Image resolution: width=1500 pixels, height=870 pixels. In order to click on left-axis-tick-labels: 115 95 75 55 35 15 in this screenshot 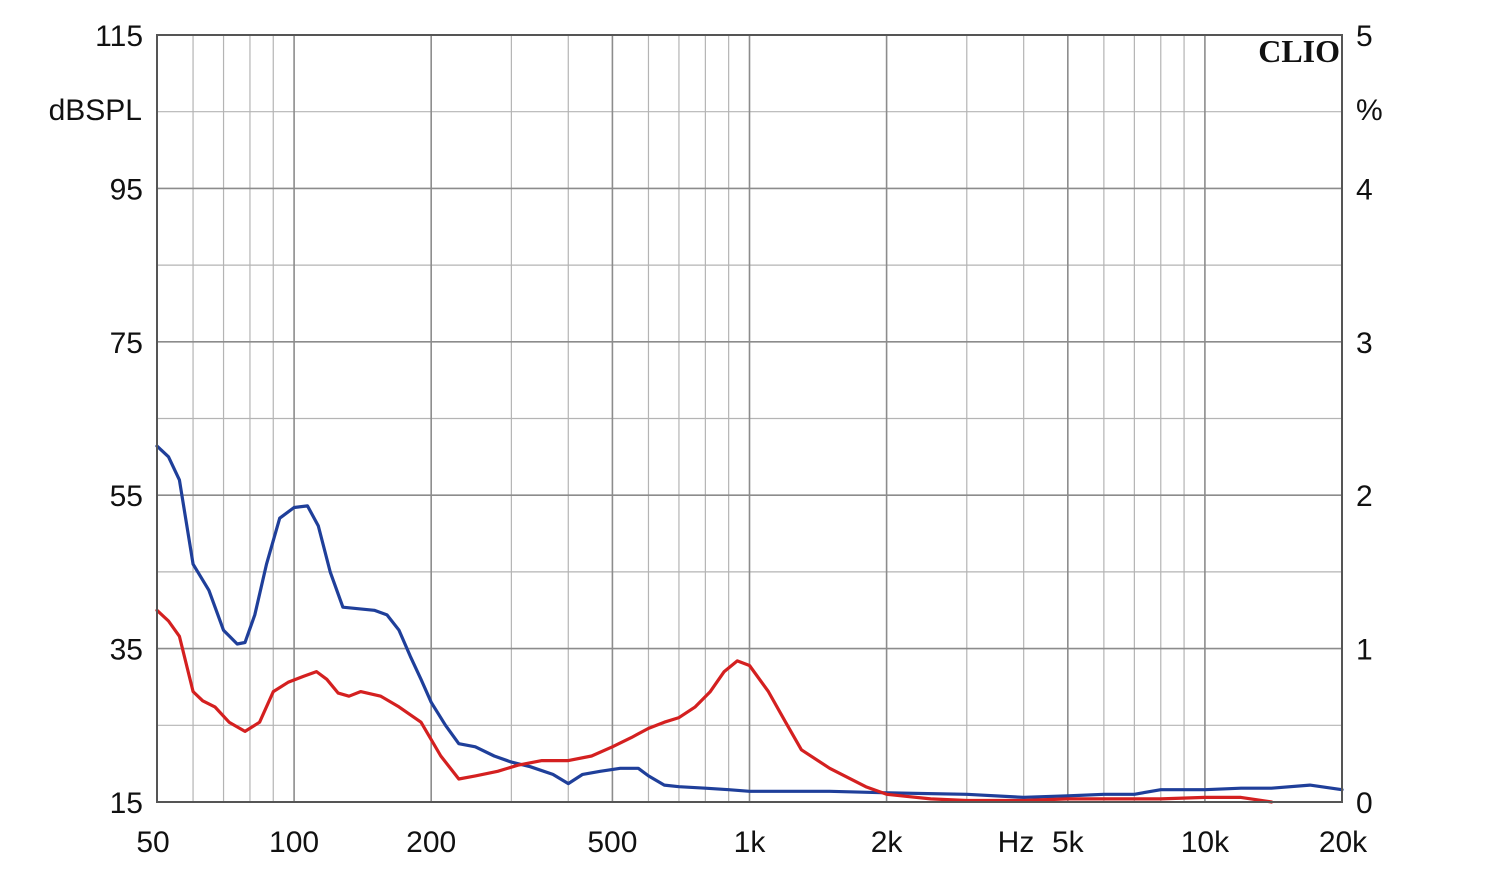, I will do `click(119, 420)`.